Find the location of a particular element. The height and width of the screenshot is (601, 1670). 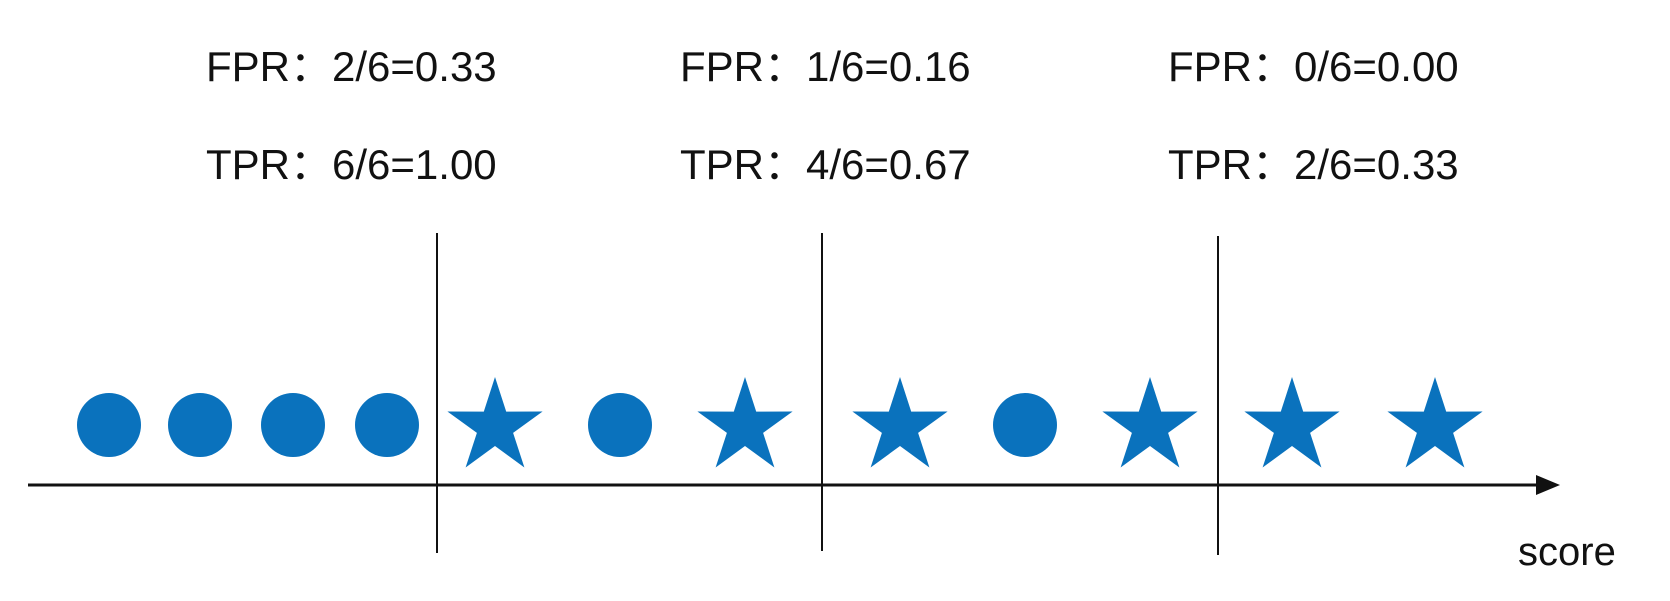

threshold-2-tpr: TPR：4/6=0.67 is located at coordinates (825, 164).